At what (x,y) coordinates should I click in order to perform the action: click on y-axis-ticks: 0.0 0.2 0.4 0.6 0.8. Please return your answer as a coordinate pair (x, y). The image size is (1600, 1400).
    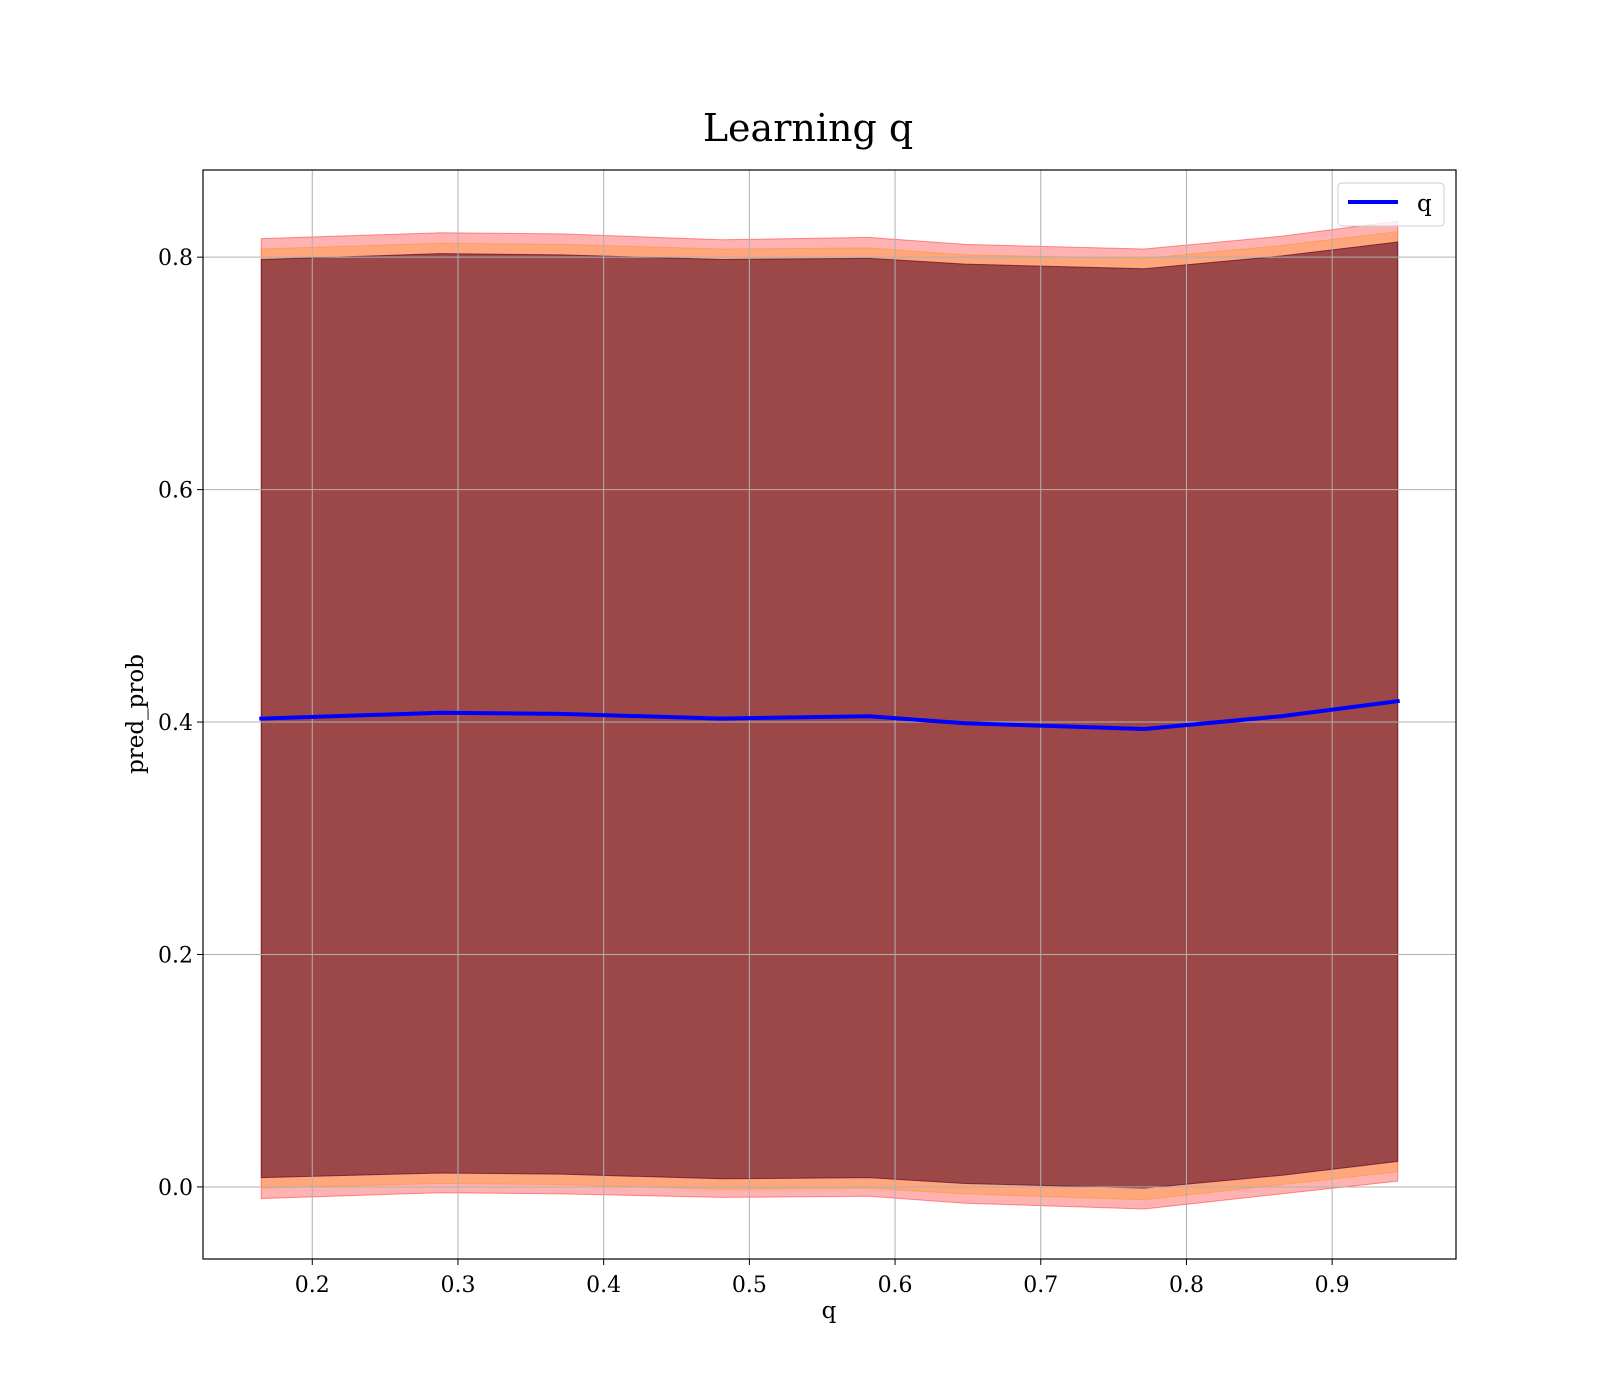
    Looking at the image, I should click on (180, 723).